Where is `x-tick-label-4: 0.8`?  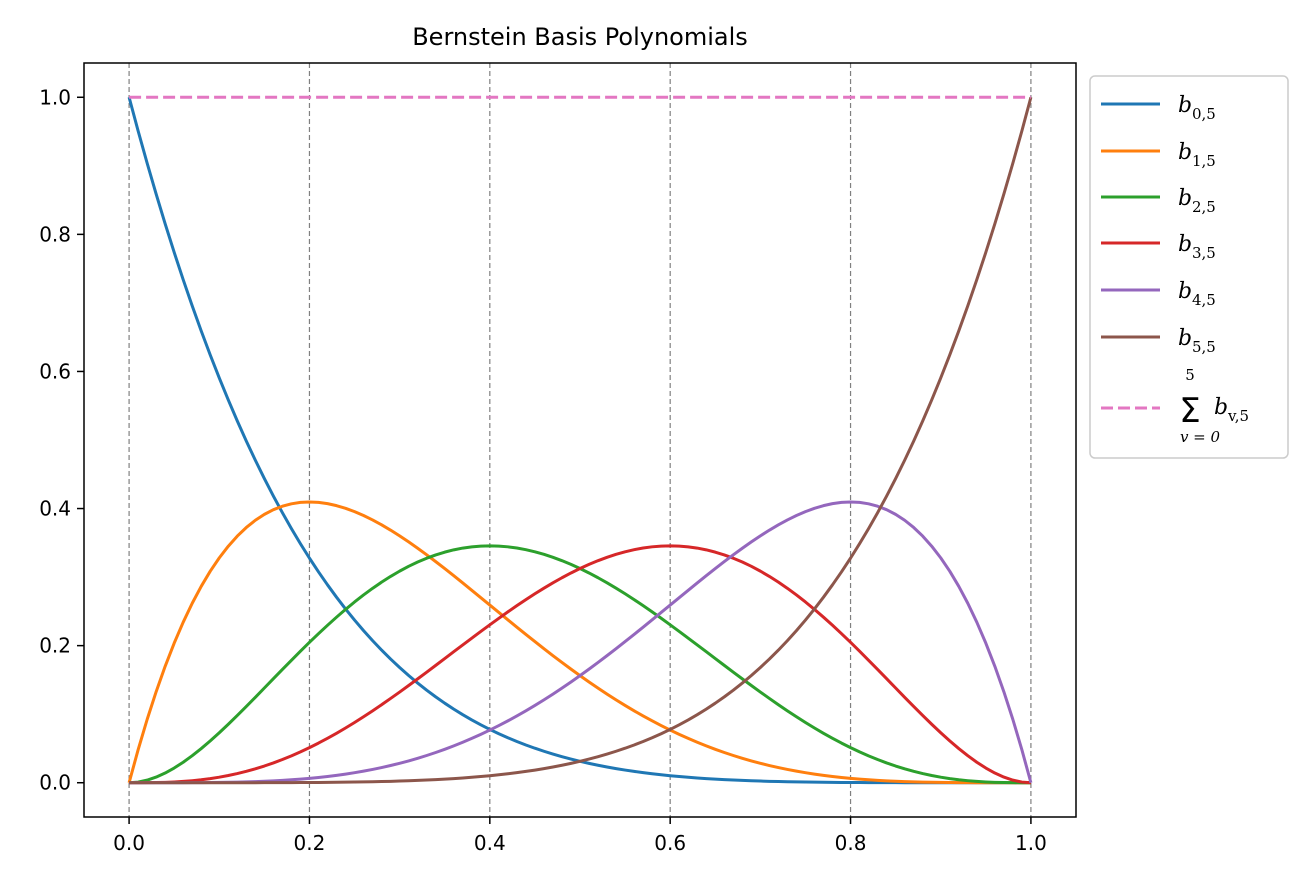 x-tick-label-4: 0.8 is located at coordinates (851, 843).